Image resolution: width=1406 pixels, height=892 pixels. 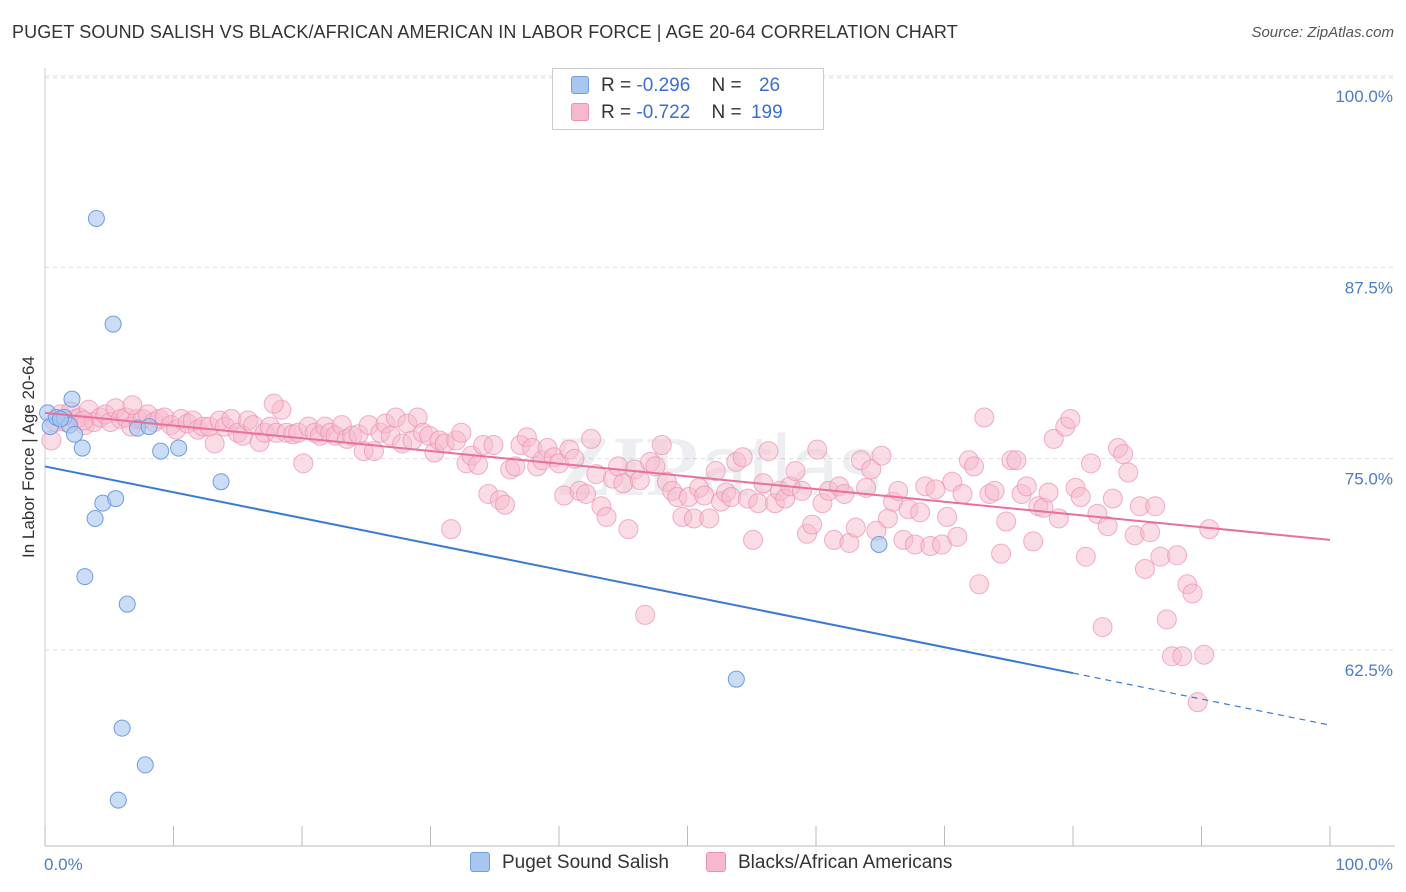 I want to click on y-tick-labels: 100.0% 87.5% 75.0% 62.5%, so click(x=1364, y=383).